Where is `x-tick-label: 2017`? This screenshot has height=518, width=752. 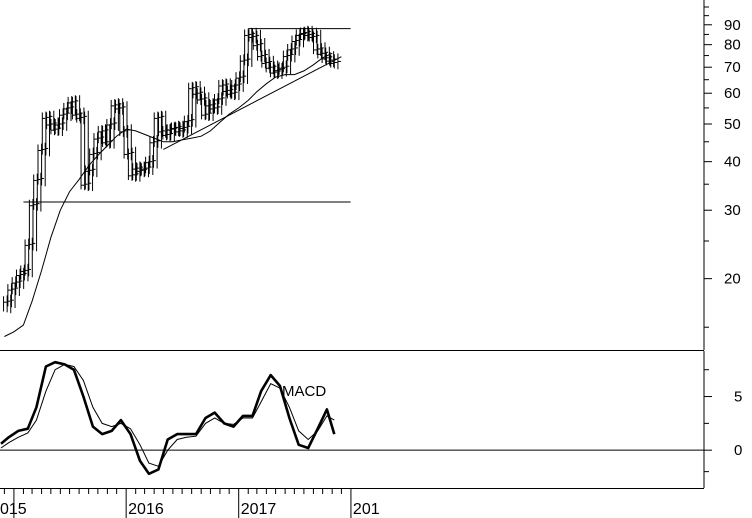
x-tick-label: 2017 is located at coordinates (259, 509).